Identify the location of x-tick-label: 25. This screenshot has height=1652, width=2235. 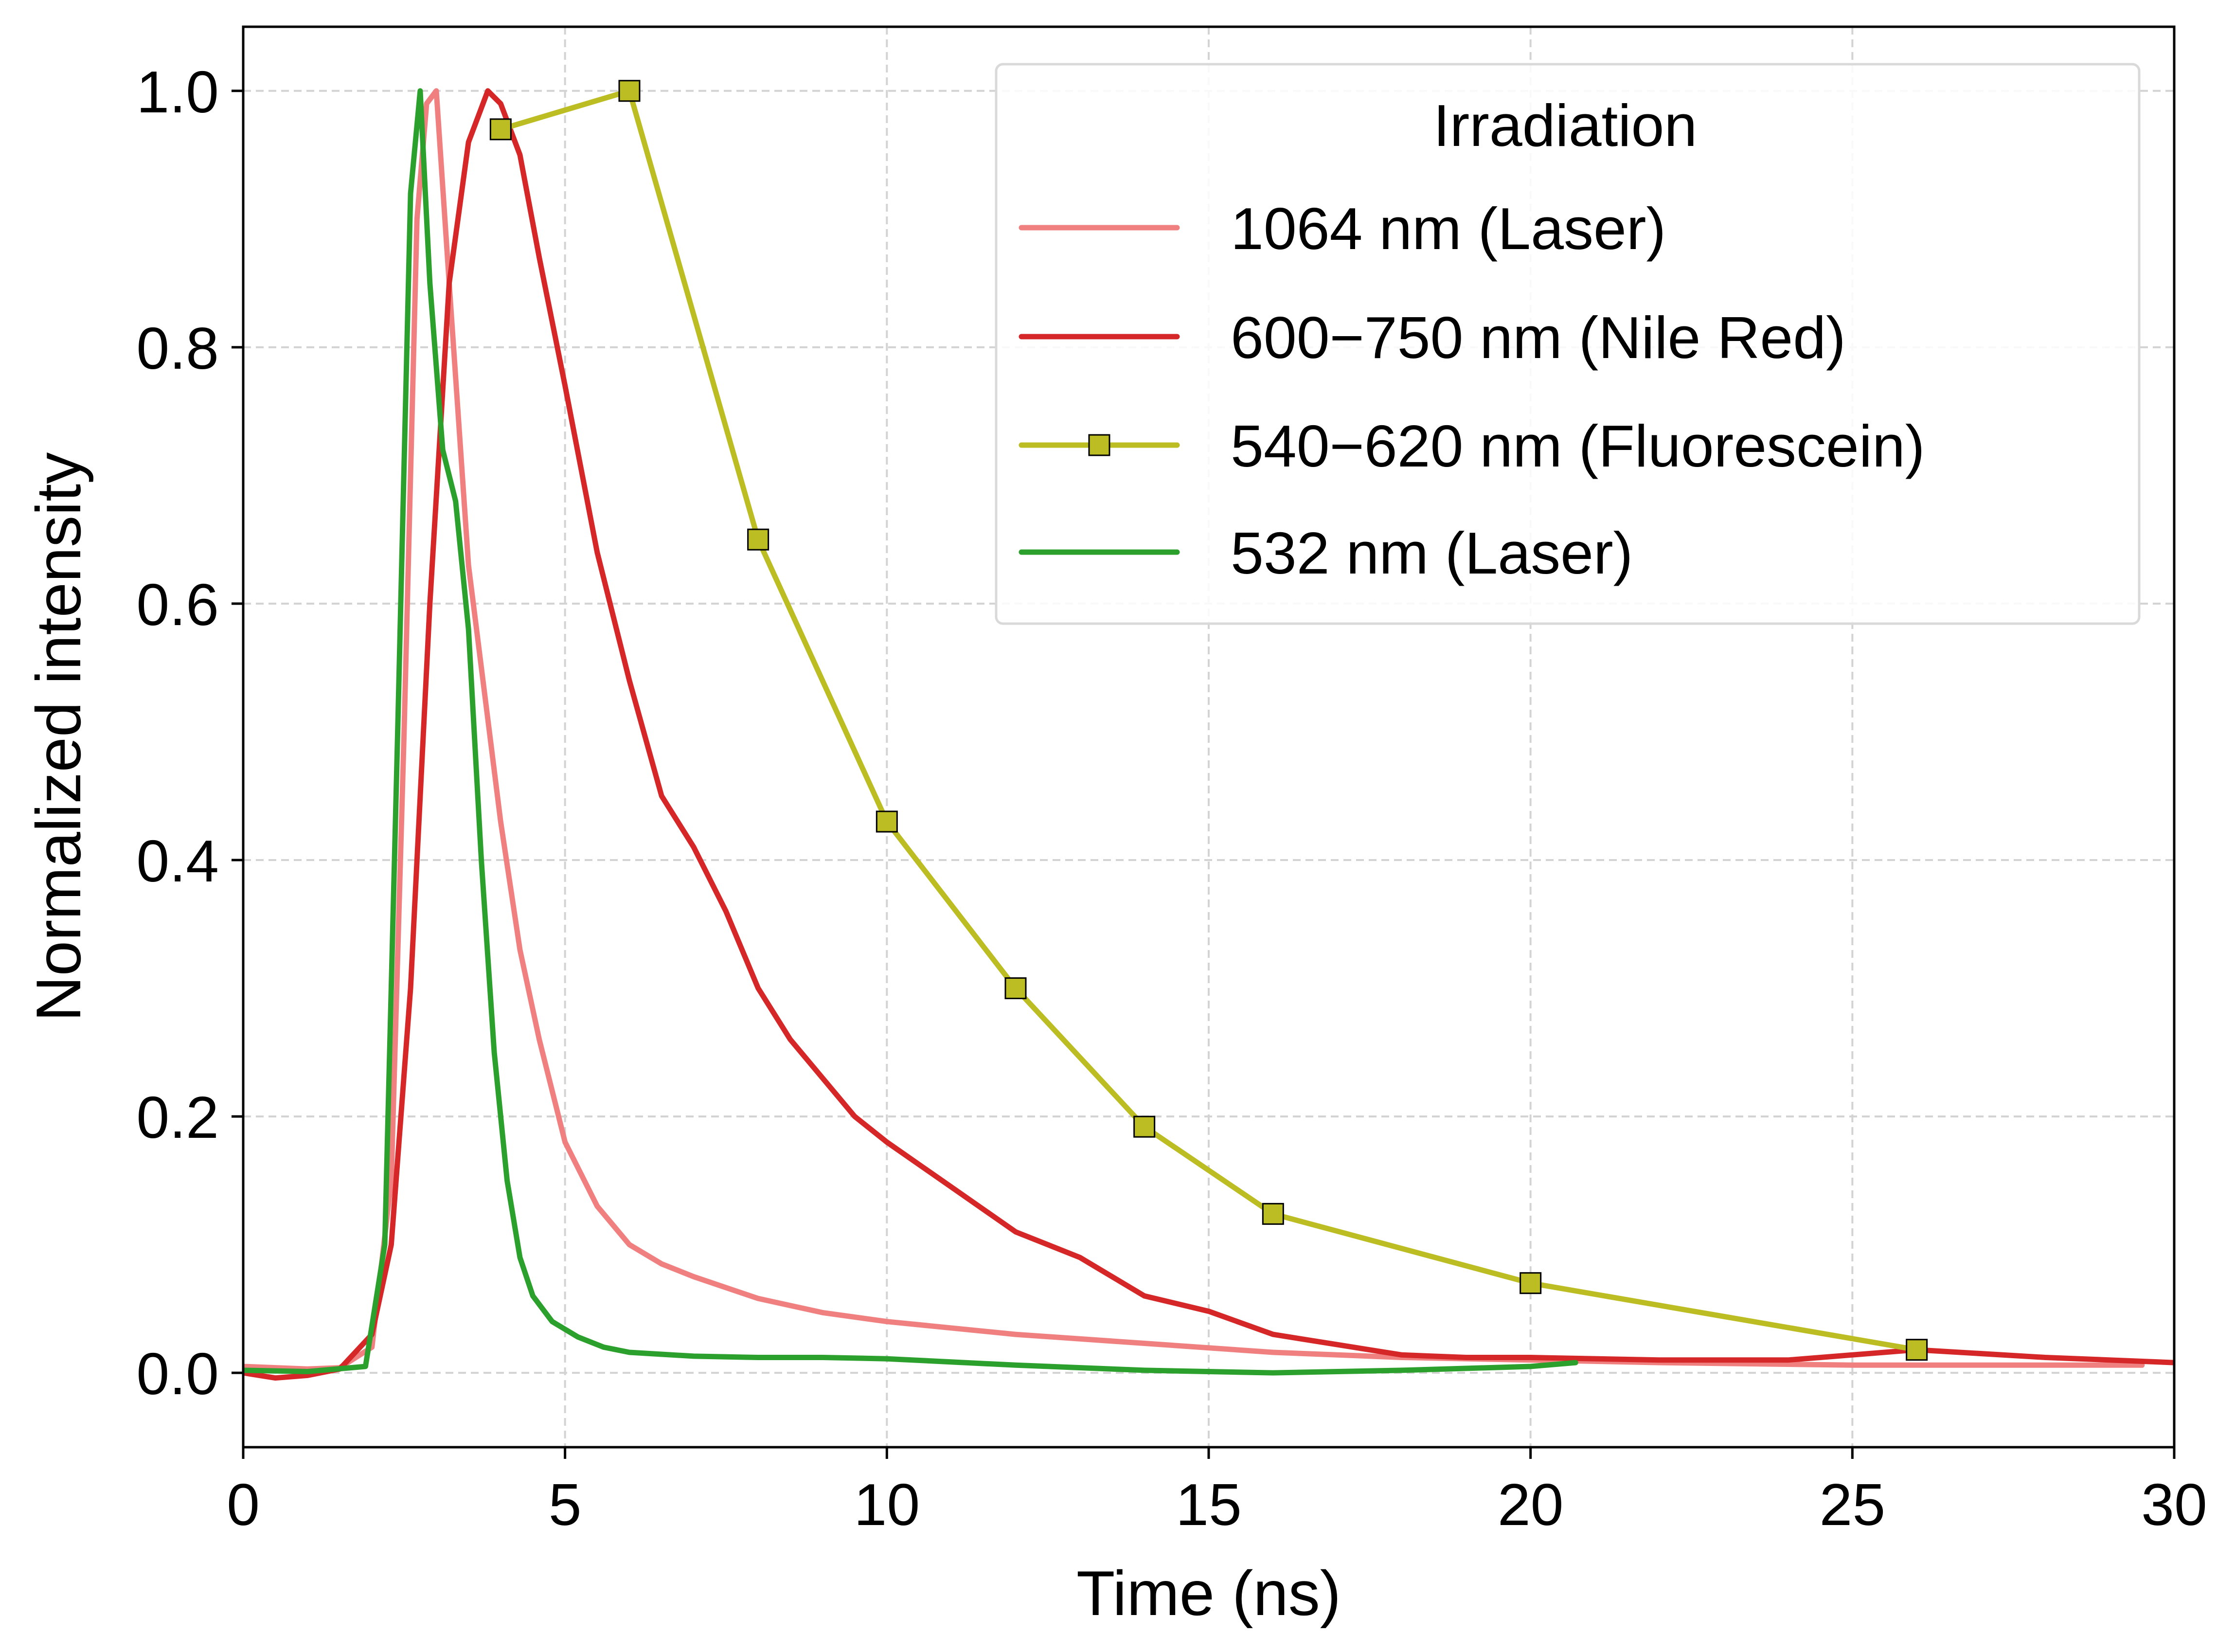
(1852, 1505).